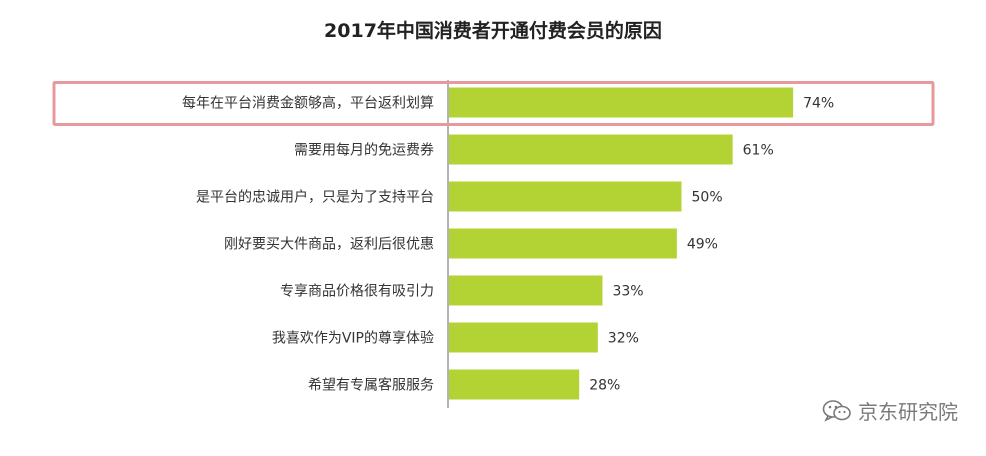 Image resolution: width=986 pixels, height=456 pixels. What do you see at coordinates (315, 197) in the screenshot?
I see `category-label-3: 是平台的忠诚用户，只是为了支持平台` at bounding box center [315, 197].